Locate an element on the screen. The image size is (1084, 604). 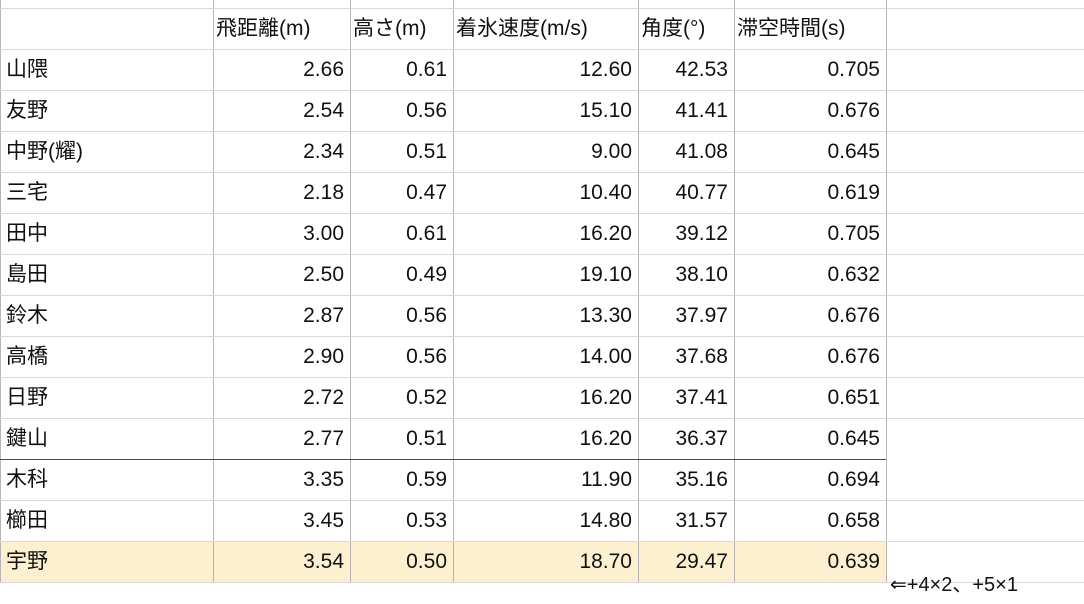
value-cell: 41.08 is located at coordinates (701, 151).